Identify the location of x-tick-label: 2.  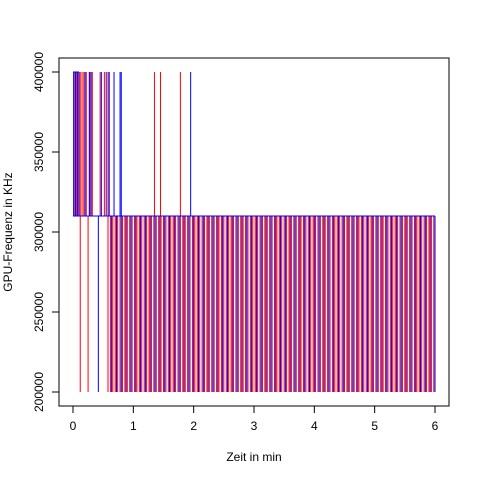
(193, 426).